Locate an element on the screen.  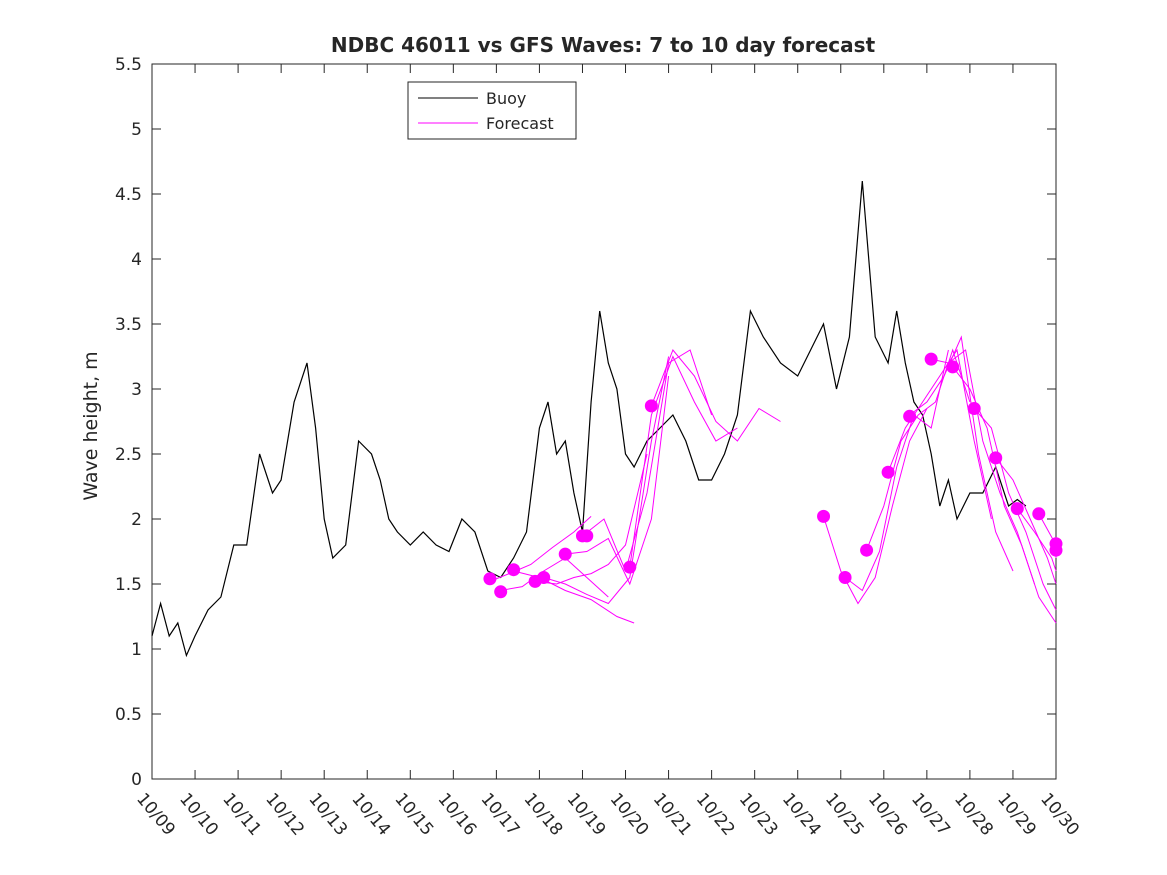
y-tick-label: 5 is located at coordinates (136, 130).